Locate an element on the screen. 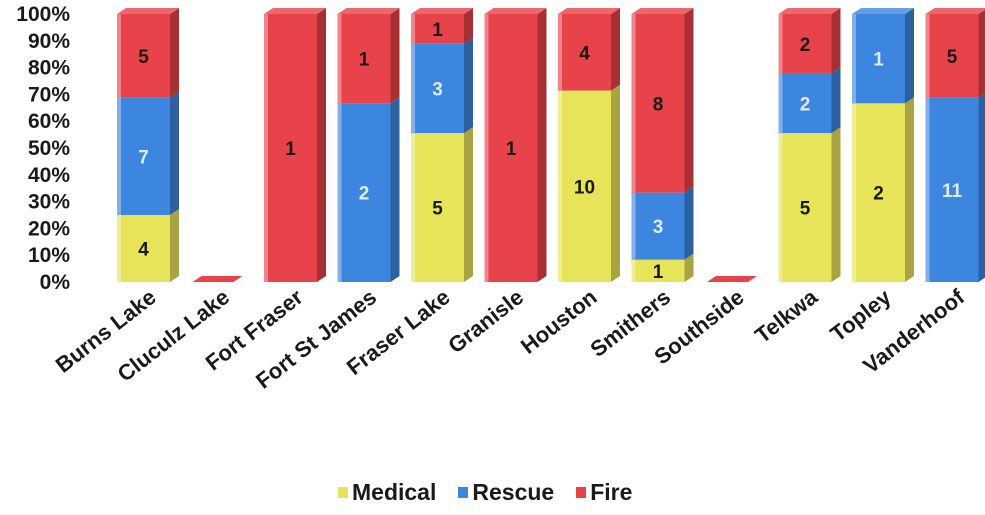 Image resolution: width=985 pixels, height=515 pixels. bar-group: 5 2 2 is located at coordinates (809, 145).